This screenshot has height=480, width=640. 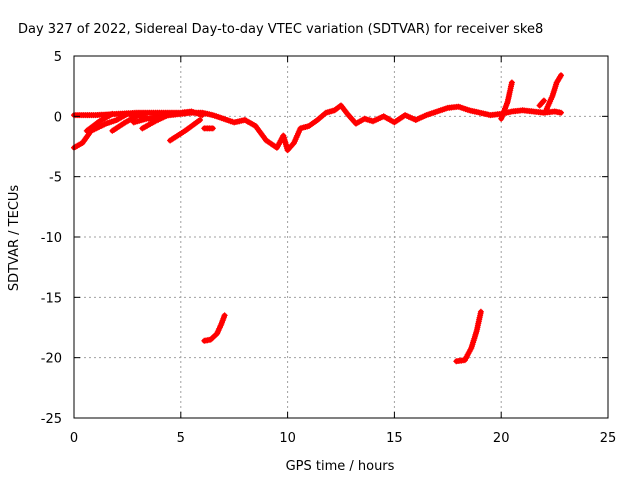 What do you see at coordinates (51, 238) in the screenshot?
I see `y-tick-label: -10` at bounding box center [51, 238].